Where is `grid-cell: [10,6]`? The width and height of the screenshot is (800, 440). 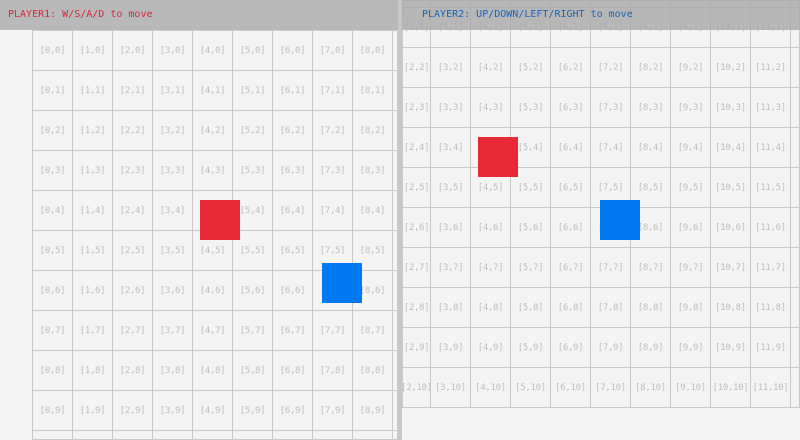 grid-cell: [10,6] is located at coordinates (730, 227).